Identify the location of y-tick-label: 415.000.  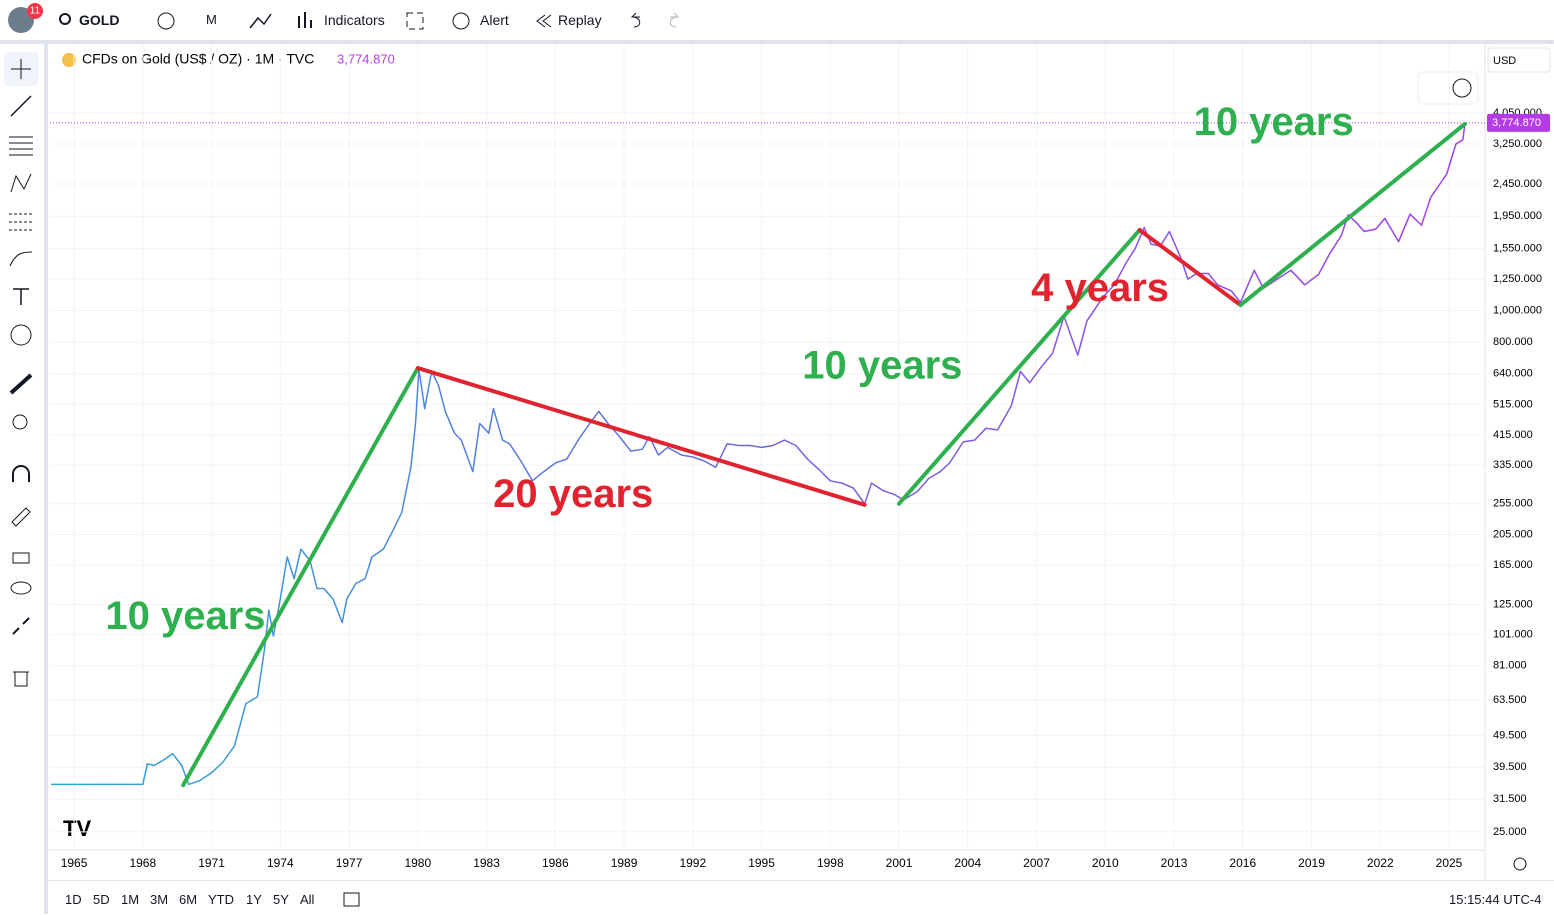
(1513, 435).